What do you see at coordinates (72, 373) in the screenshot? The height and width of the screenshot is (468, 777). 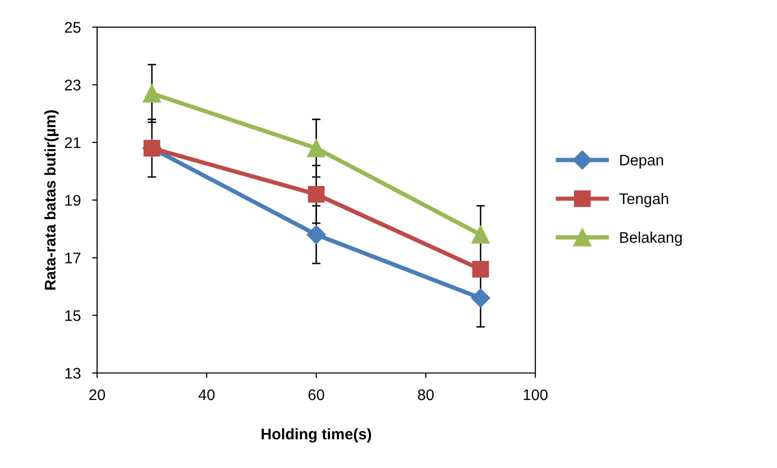 I see `y-tick-label: 13` at bounding box center [72, 373].